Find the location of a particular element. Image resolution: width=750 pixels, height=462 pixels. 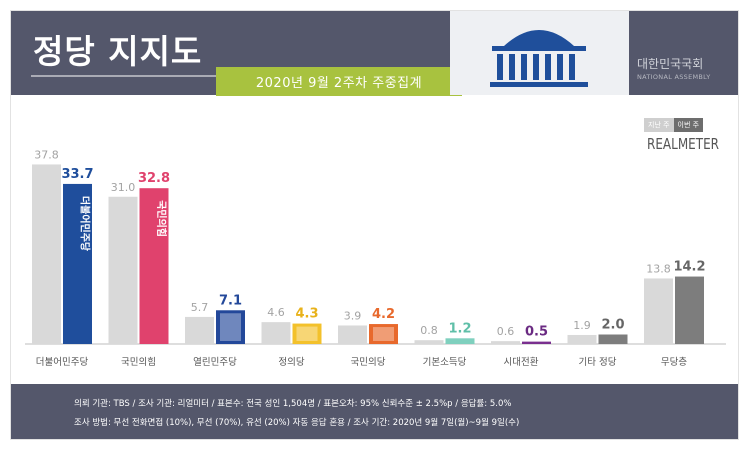

realmeter-logo: REALMETER is located at coordinates (683, 144).